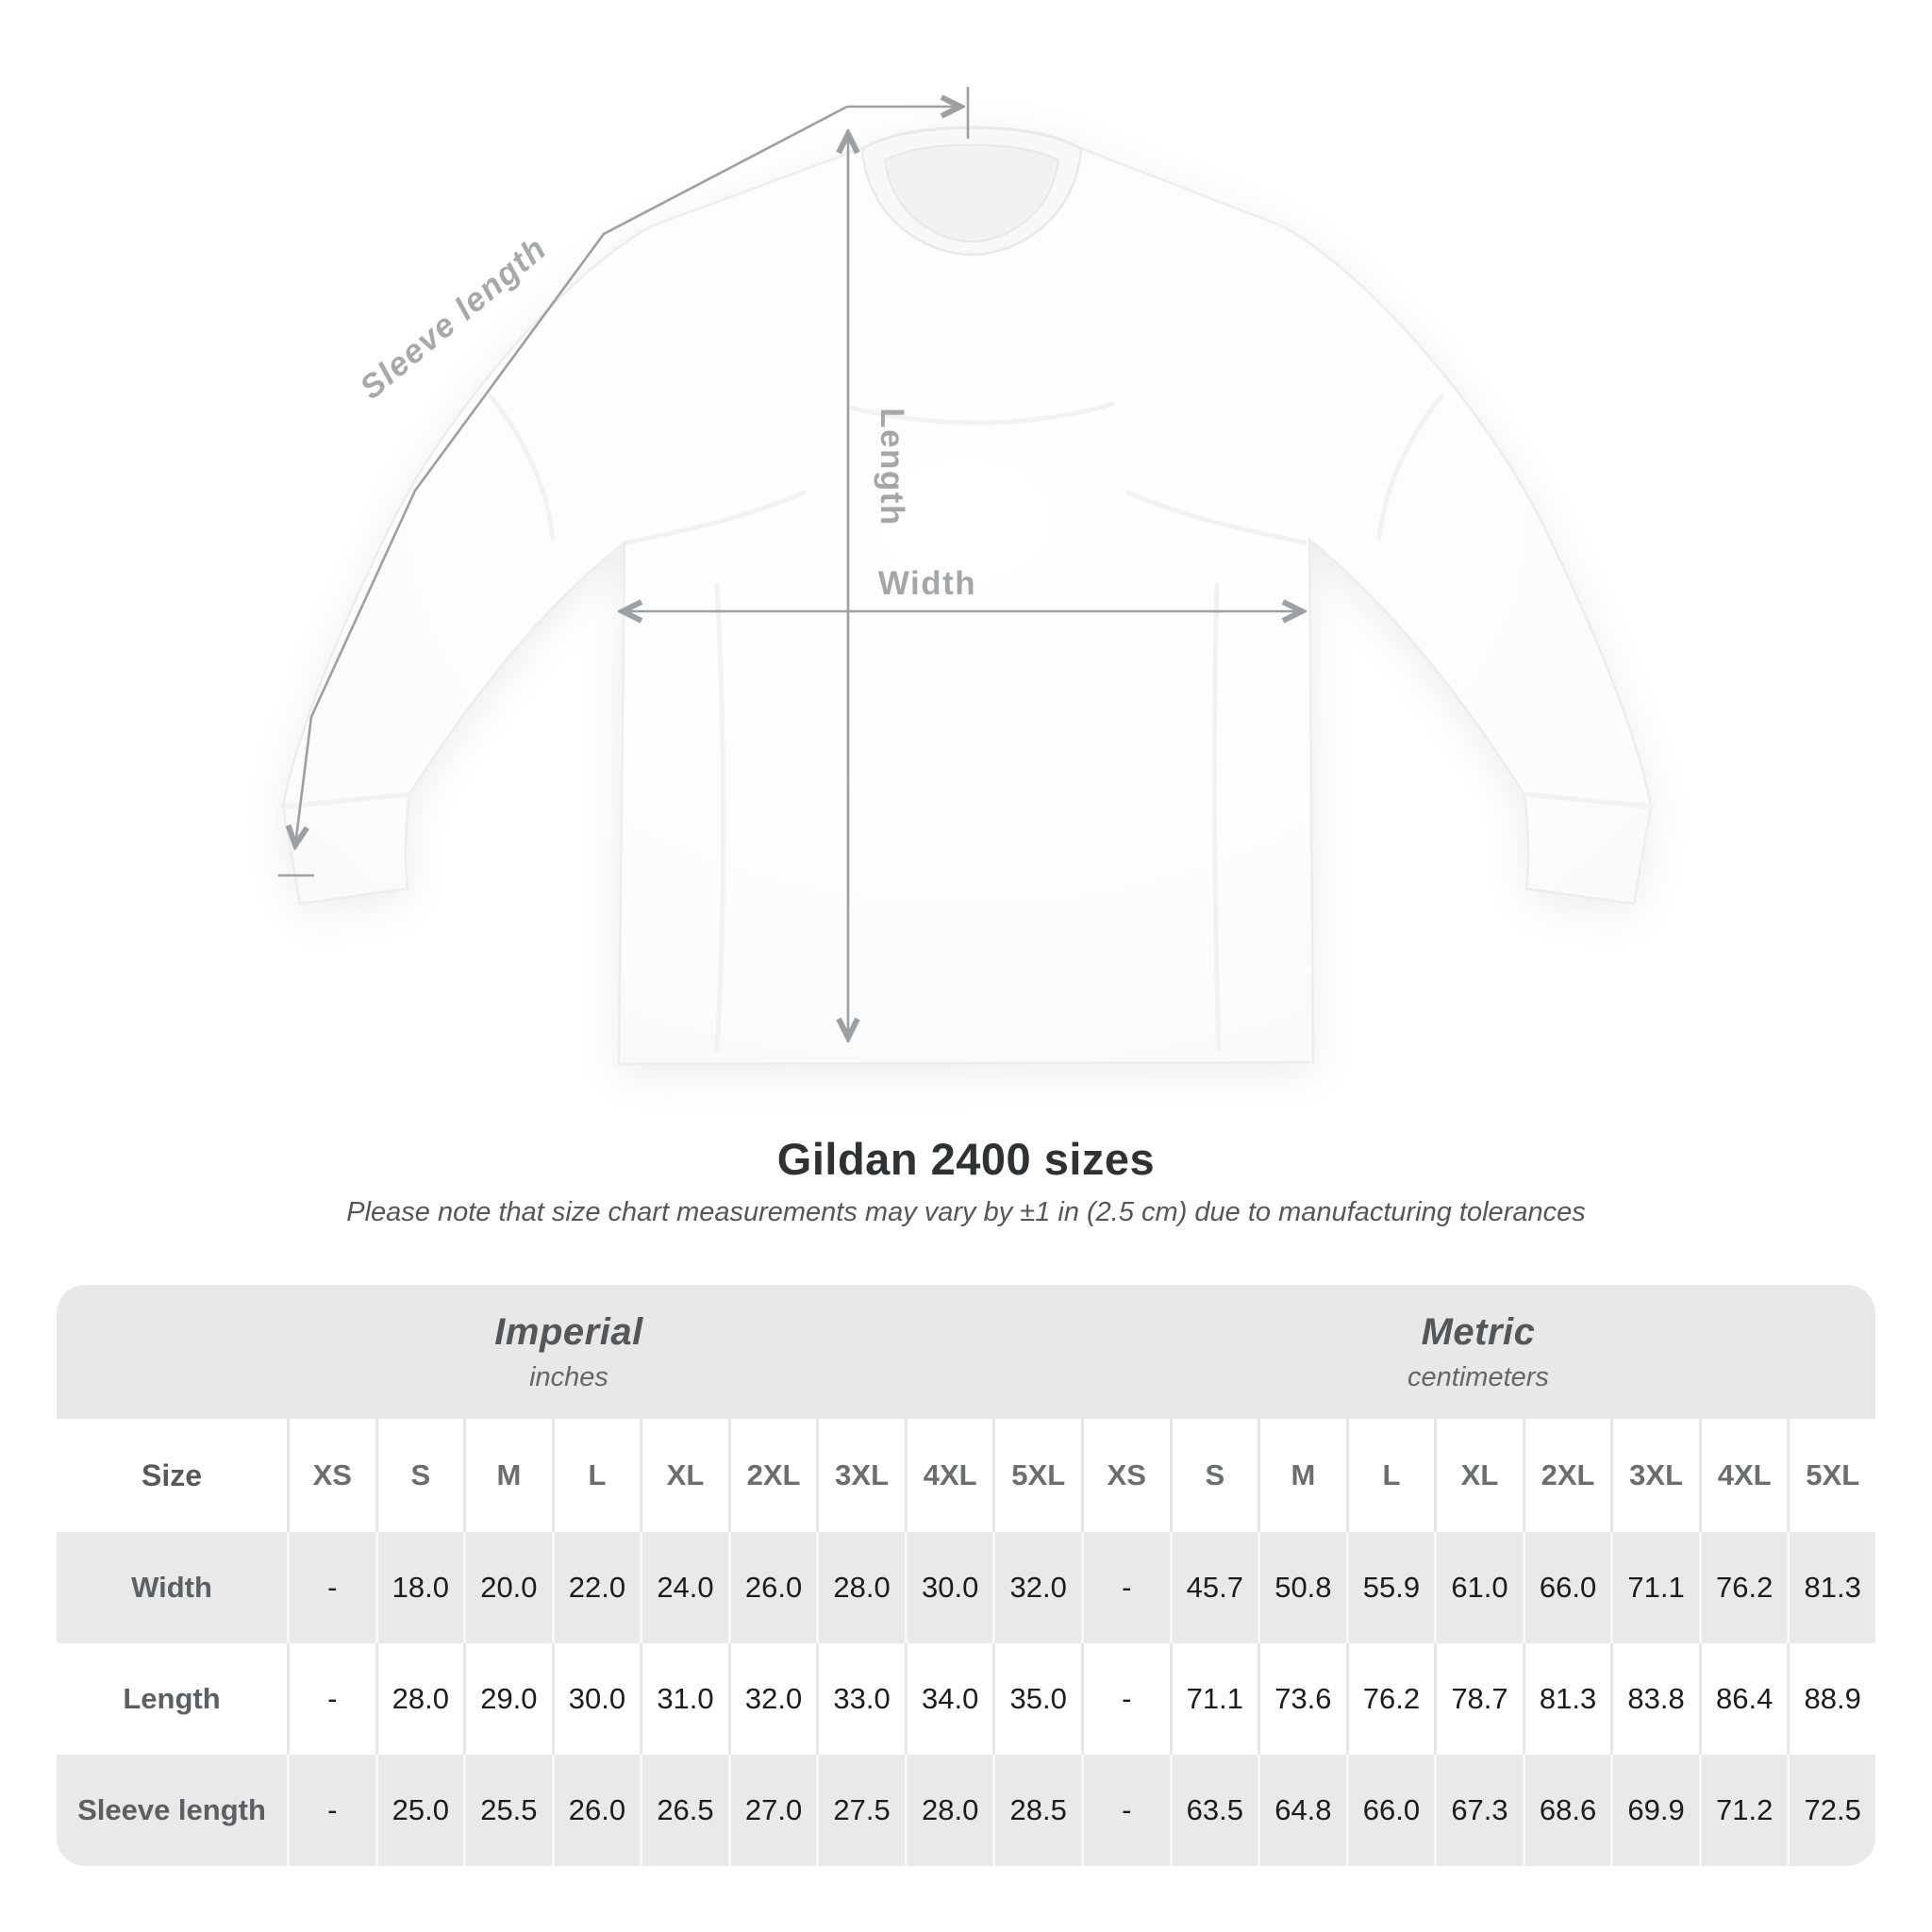  Describe the element at coordinates (861, 1699) in the screenshot. I see `value-imperial: 33.0` at that location.